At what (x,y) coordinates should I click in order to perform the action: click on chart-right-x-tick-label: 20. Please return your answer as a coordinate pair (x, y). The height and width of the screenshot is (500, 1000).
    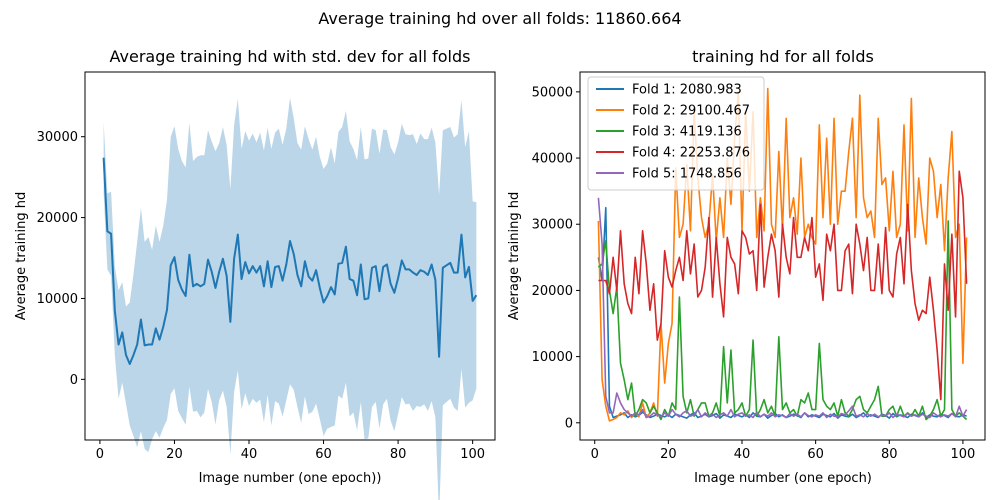
    Looking at the image, I should click on (668, 454).